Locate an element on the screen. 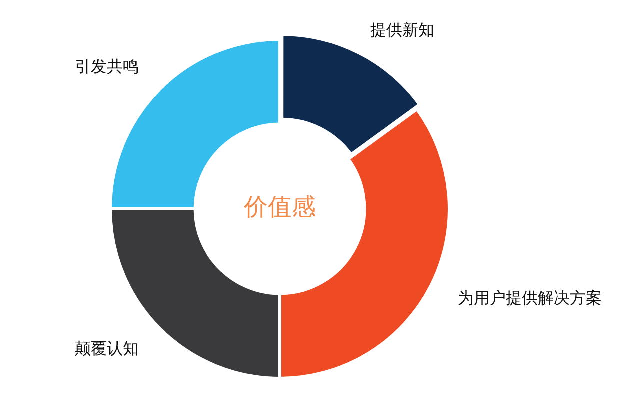  slice-label: 提供新知 is located at coordinates (402, 30).